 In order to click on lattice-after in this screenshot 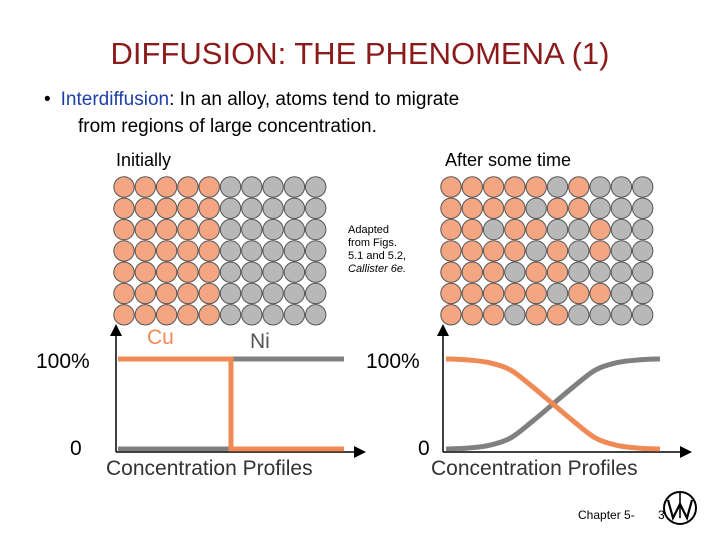, I will do `click(547, 251)`.